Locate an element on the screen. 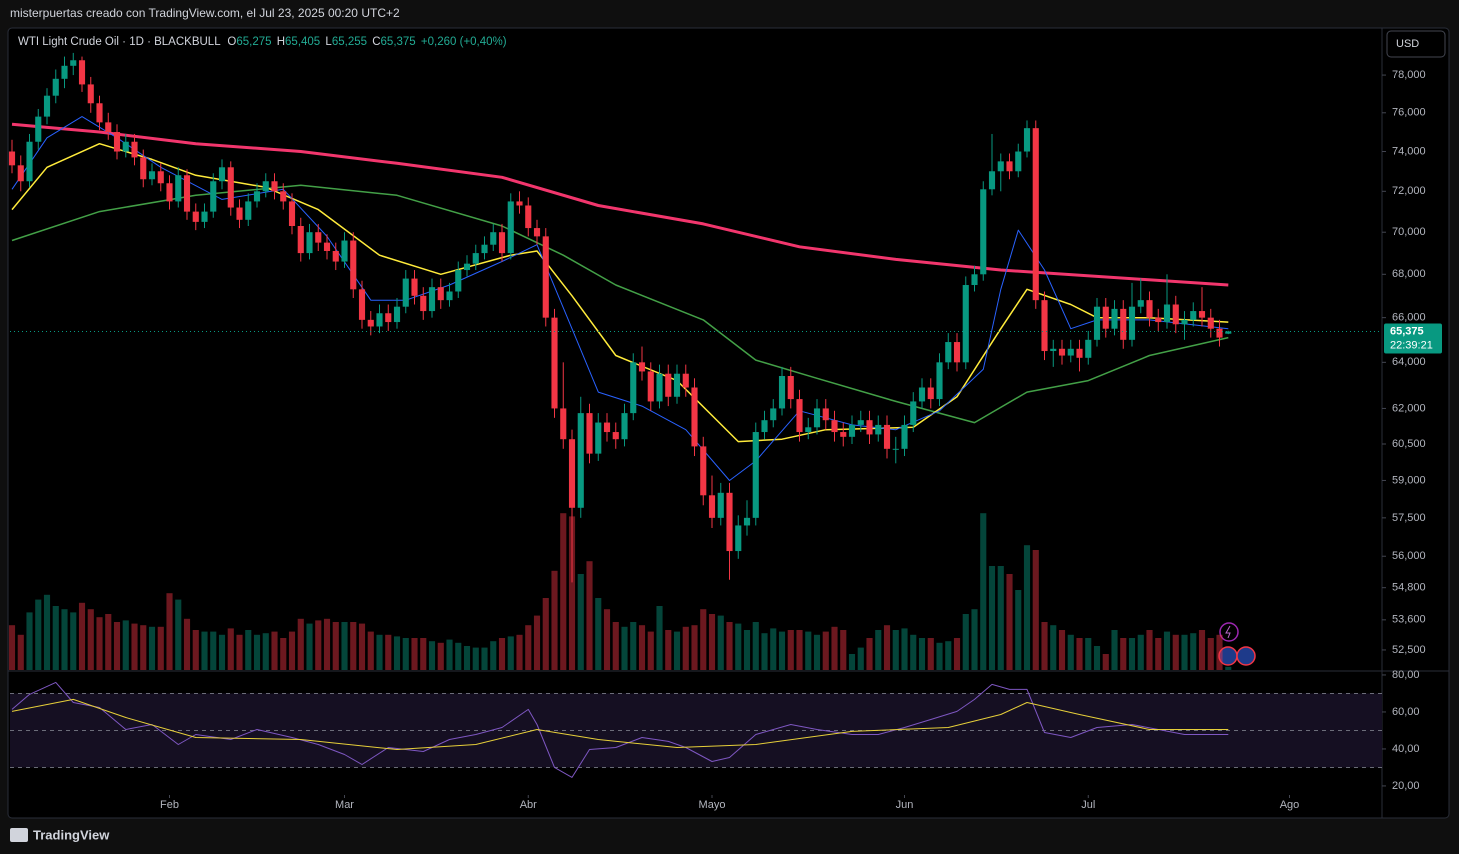 The height and width of the screenshot is (854, 1459). ohlc-key: L is located at coordinates (328, 42).